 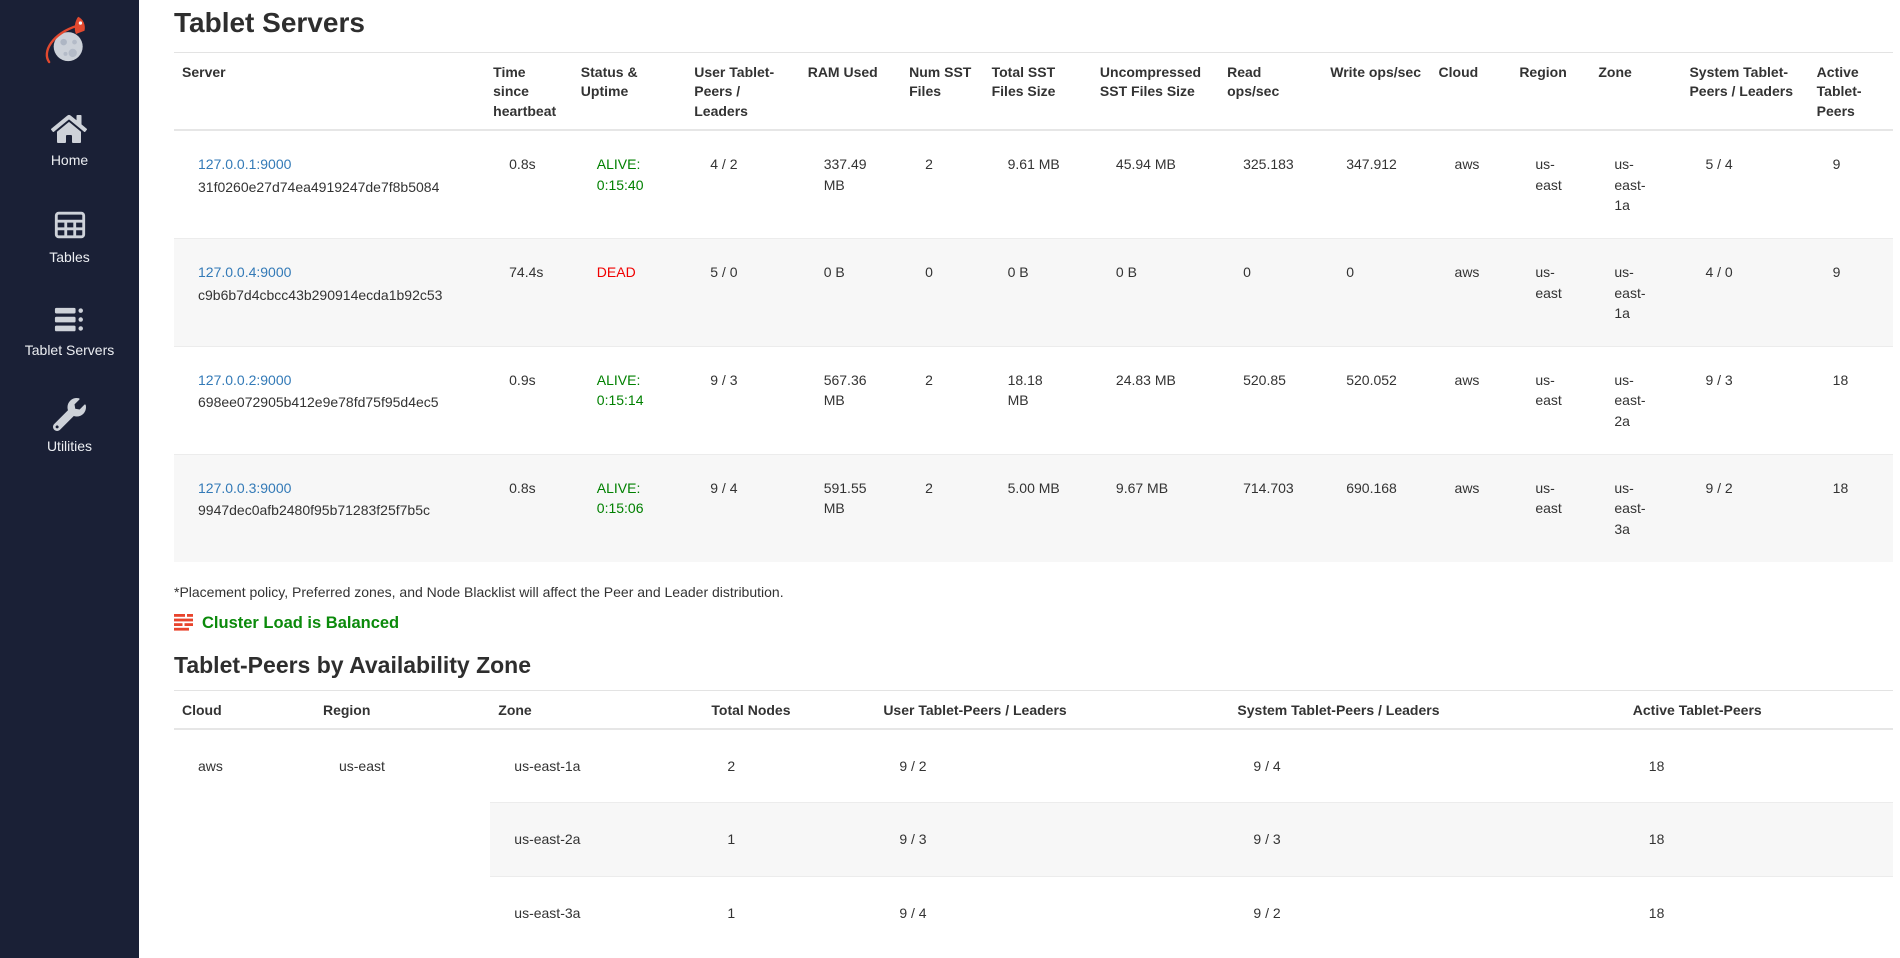 What do you see at coordinates (320, 294) in the screenshot?
I see `server-uuid: c9b6b7d4cbcc43b290914ecda1b92c53` at bounding box center [320, 294].